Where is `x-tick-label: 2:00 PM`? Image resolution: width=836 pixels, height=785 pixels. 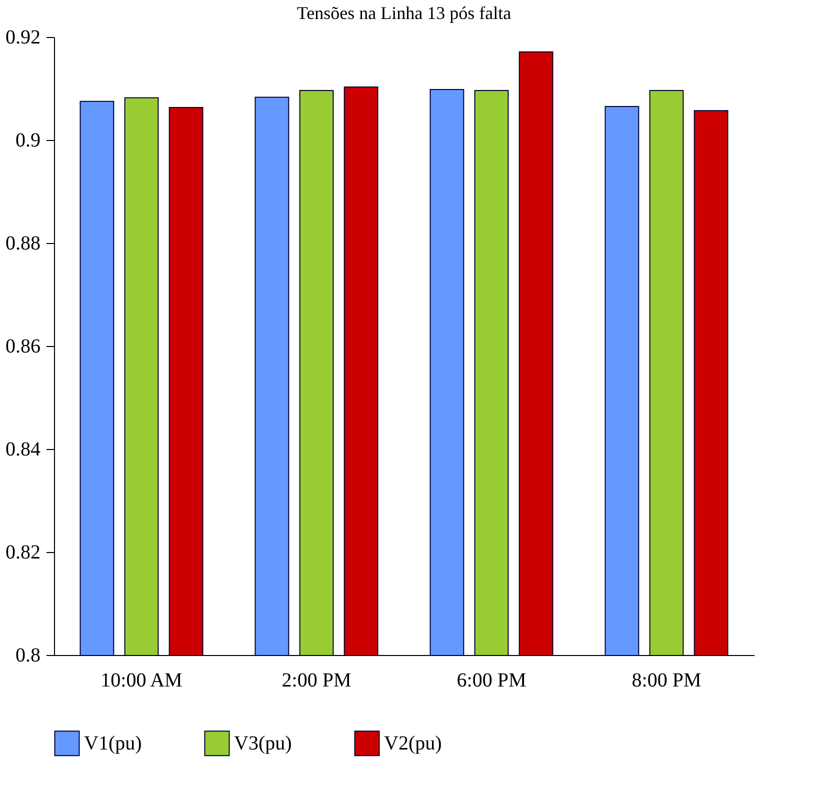
x-tick-label: 2:00 PM is located at coordinates (317, 681).